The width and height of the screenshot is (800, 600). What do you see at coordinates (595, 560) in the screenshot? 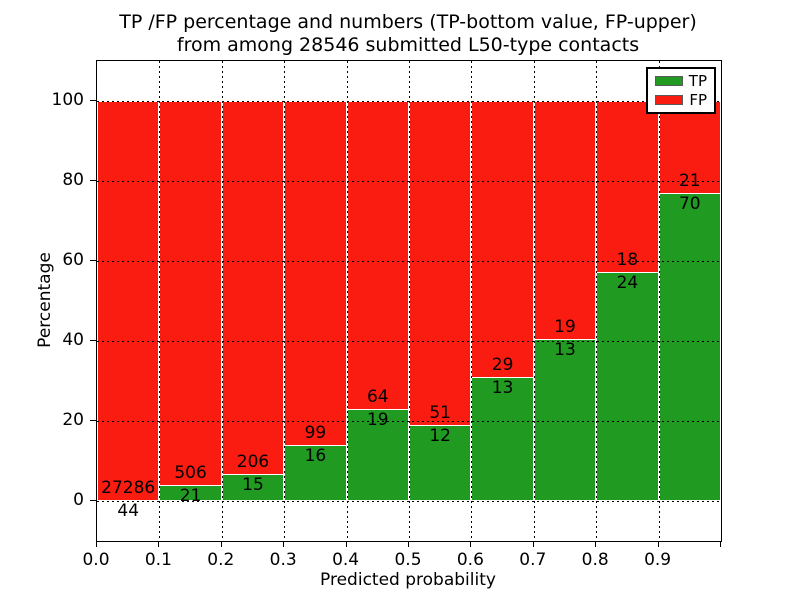
I see `x-tick-label: 0.8` at bounding box center [595, 560].